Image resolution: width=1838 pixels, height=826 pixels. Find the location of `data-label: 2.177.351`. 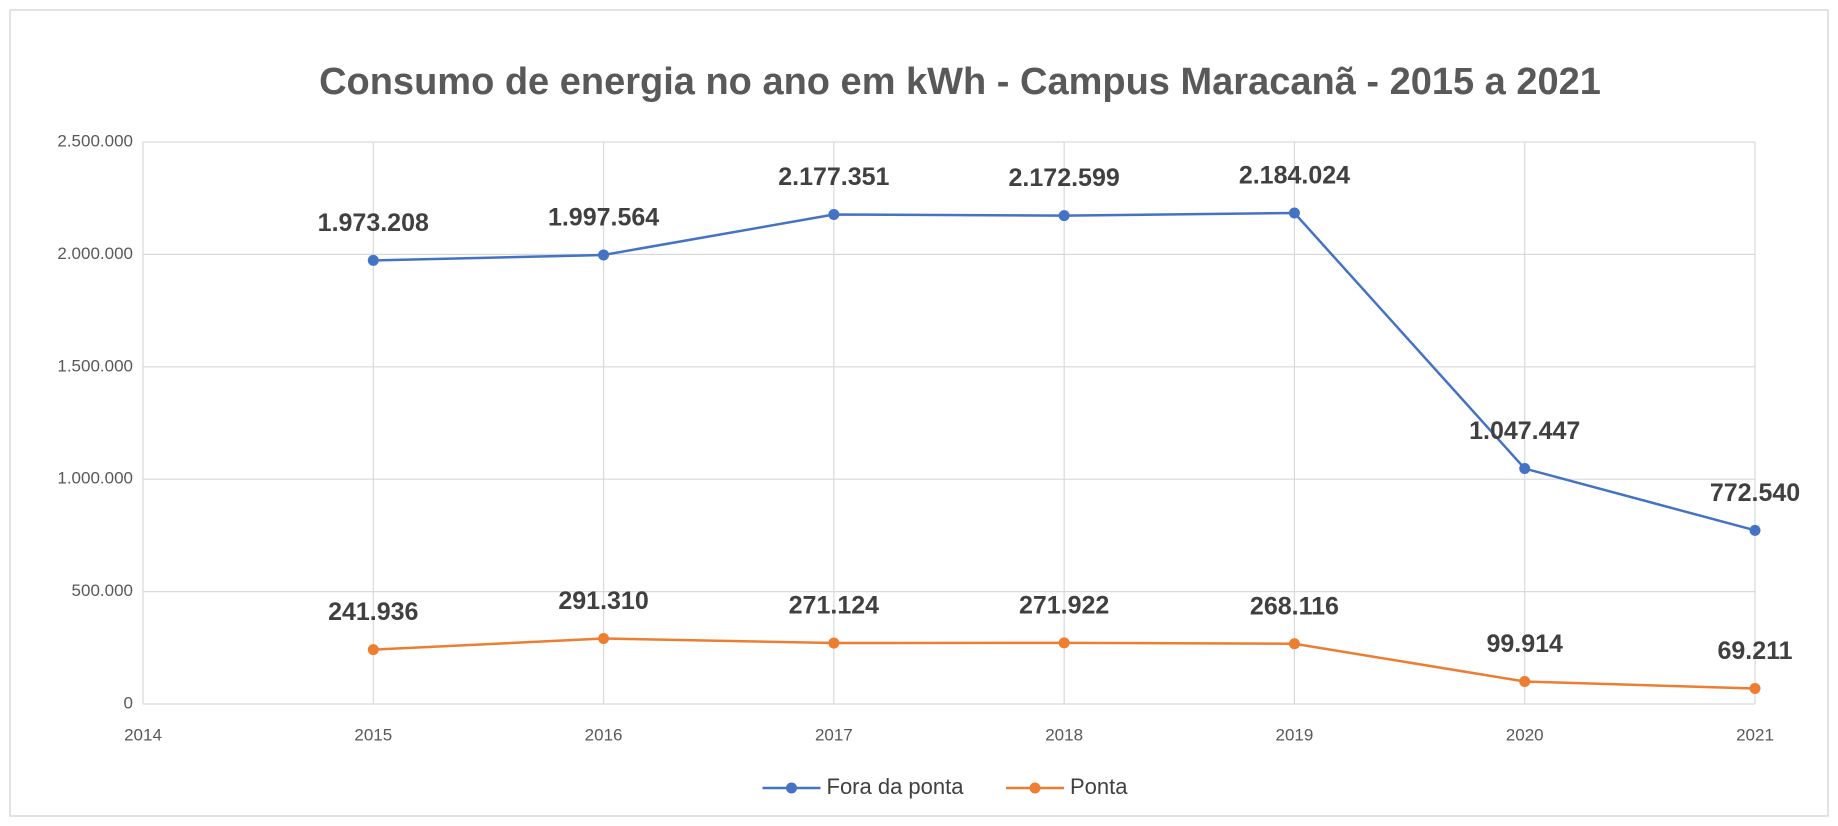

data-label: 2.177.351 is located at coordinates (833, 177).